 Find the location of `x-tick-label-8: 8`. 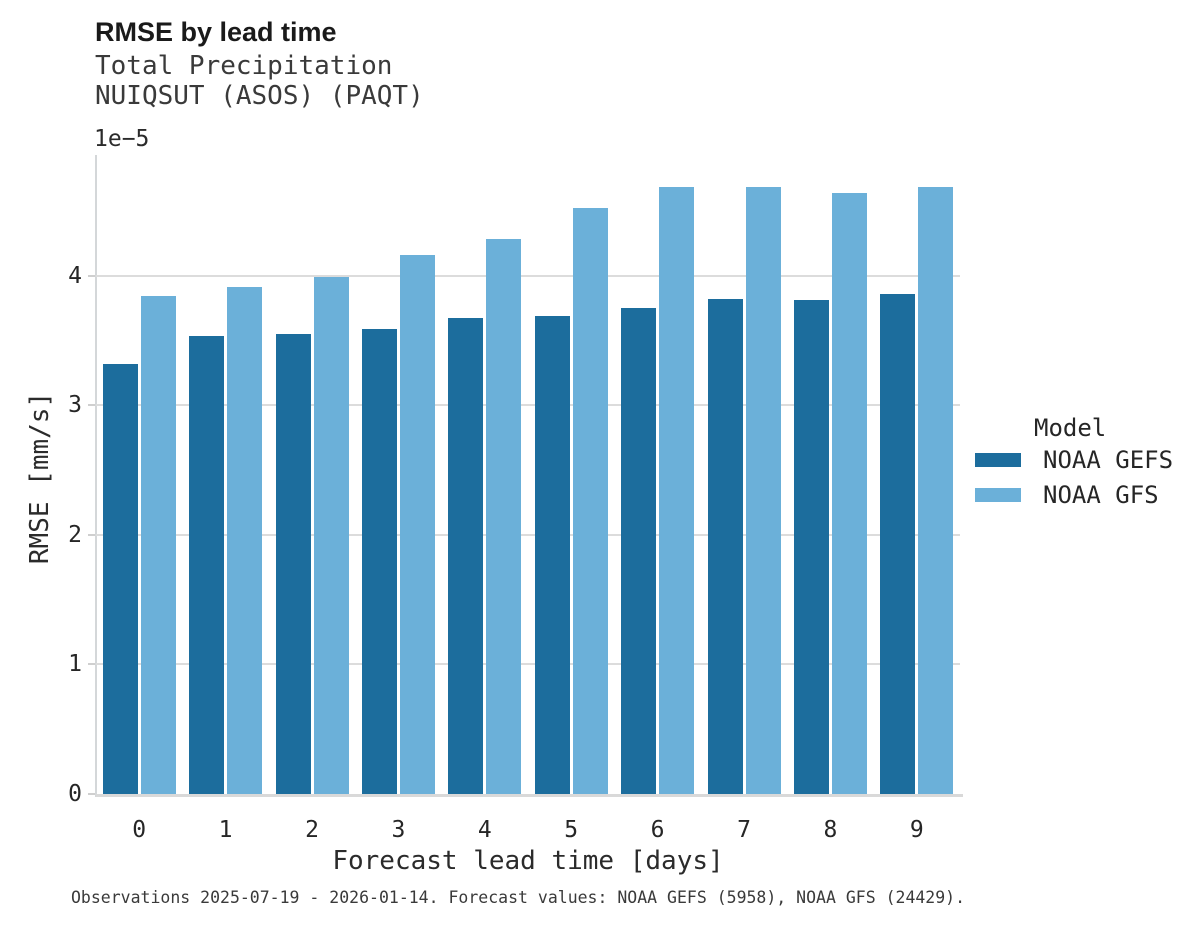

x-tick-label-8: 8 is located at coordinates (830, 830).